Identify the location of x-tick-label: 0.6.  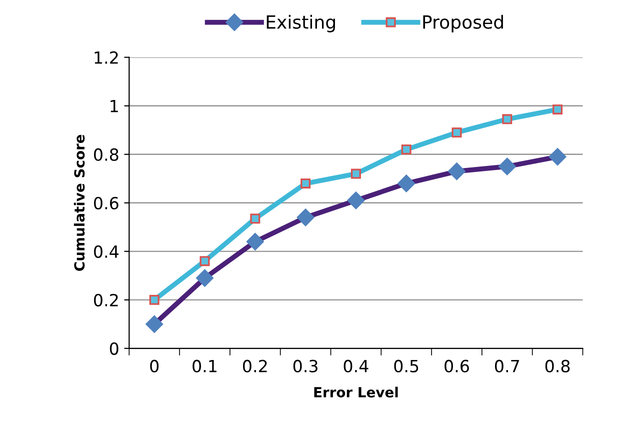
(456, 366).